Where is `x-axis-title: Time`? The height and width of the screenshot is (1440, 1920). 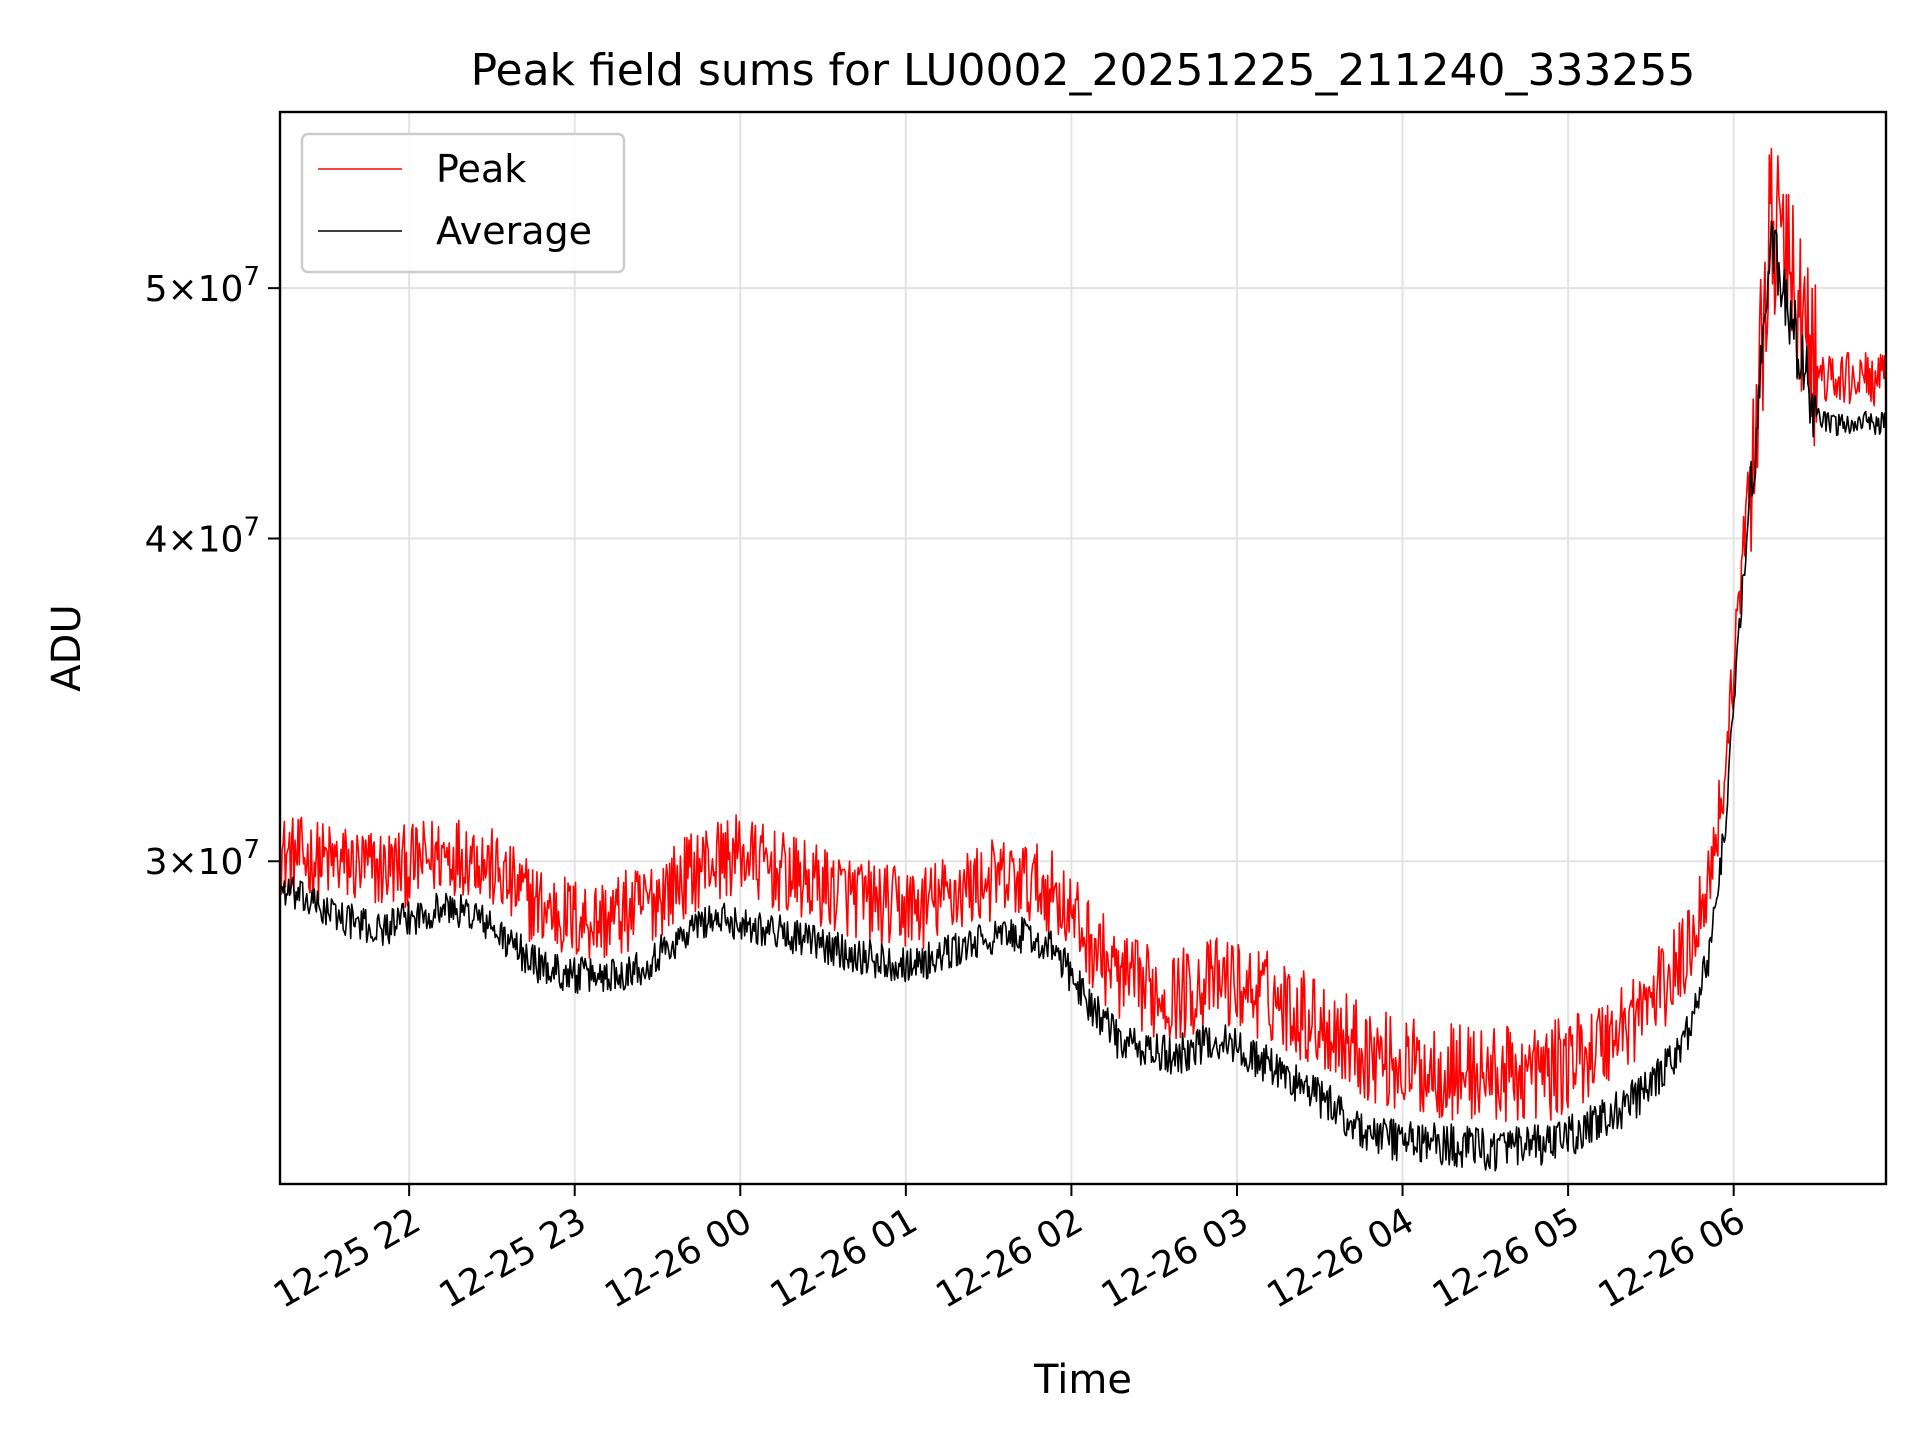
x-axis-title: Time is located at coordinates (1082, 1380).